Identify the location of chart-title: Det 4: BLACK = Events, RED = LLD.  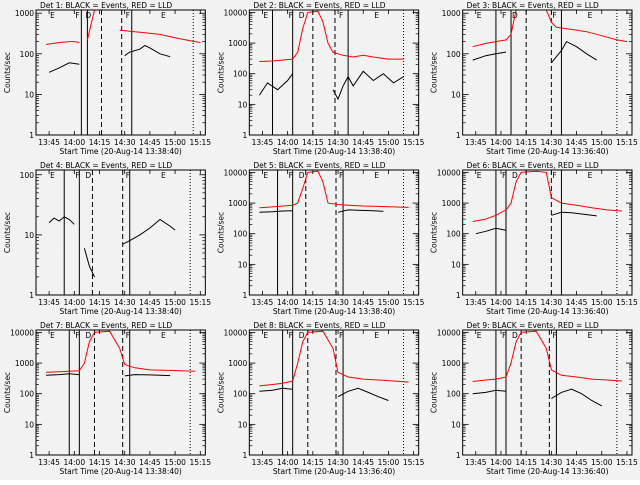
(106, 165).